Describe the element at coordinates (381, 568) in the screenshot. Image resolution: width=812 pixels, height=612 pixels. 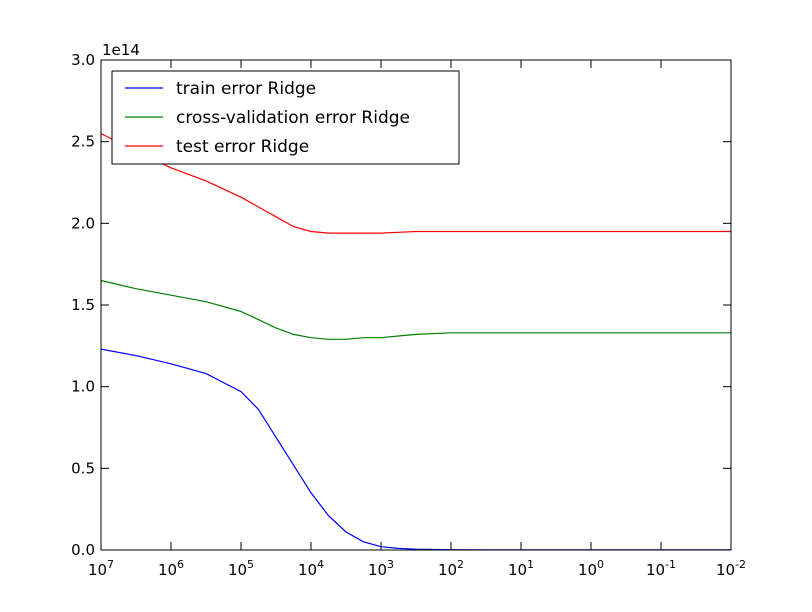
I see `x-tick-label: 10³` at that location.